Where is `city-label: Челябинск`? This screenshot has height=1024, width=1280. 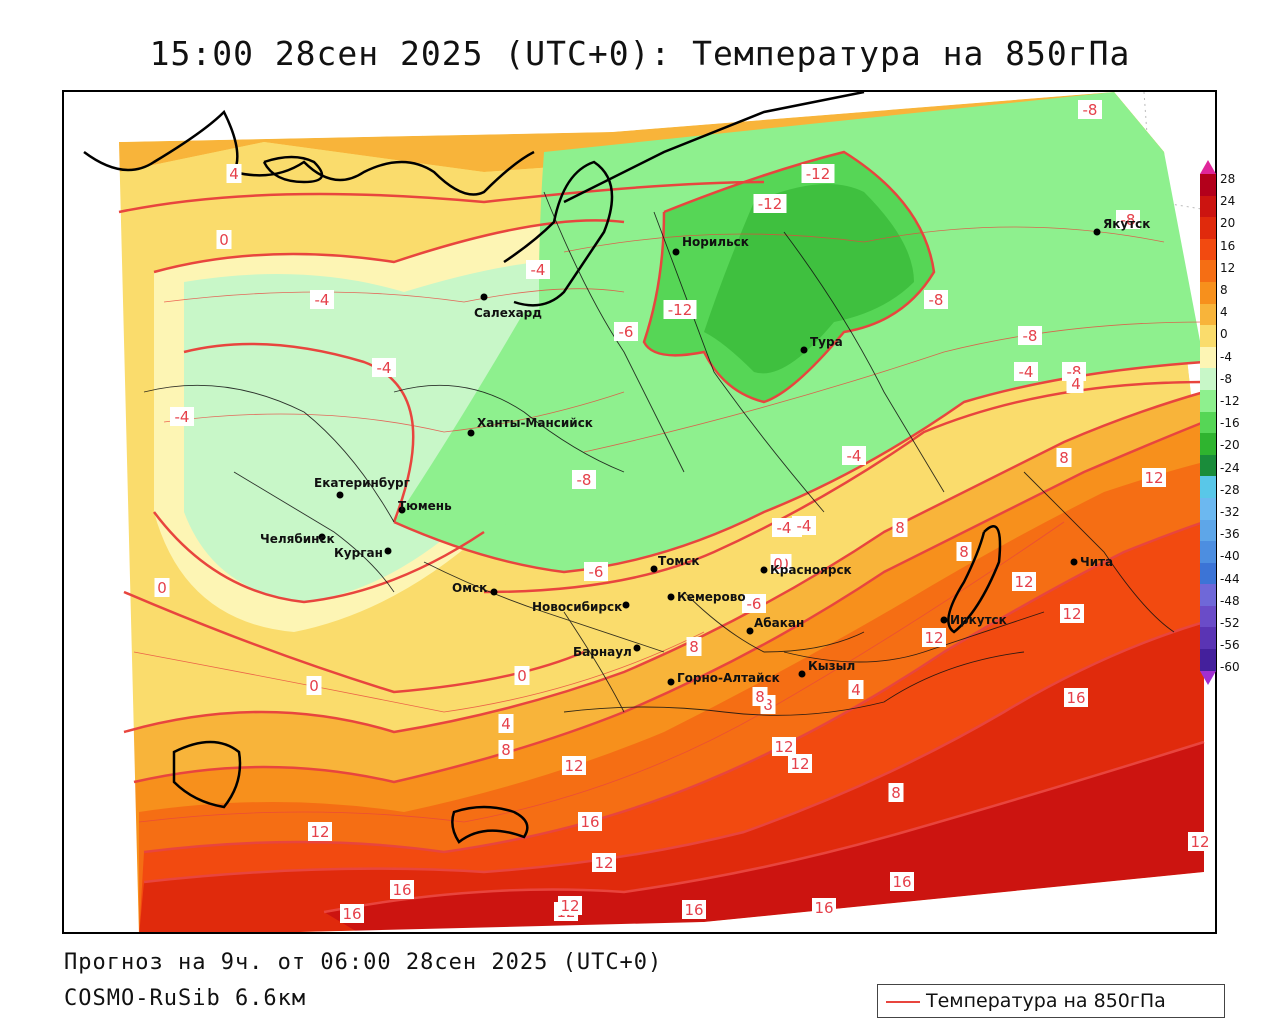 city-label: Челябинск is located at coordinates (297, 539).